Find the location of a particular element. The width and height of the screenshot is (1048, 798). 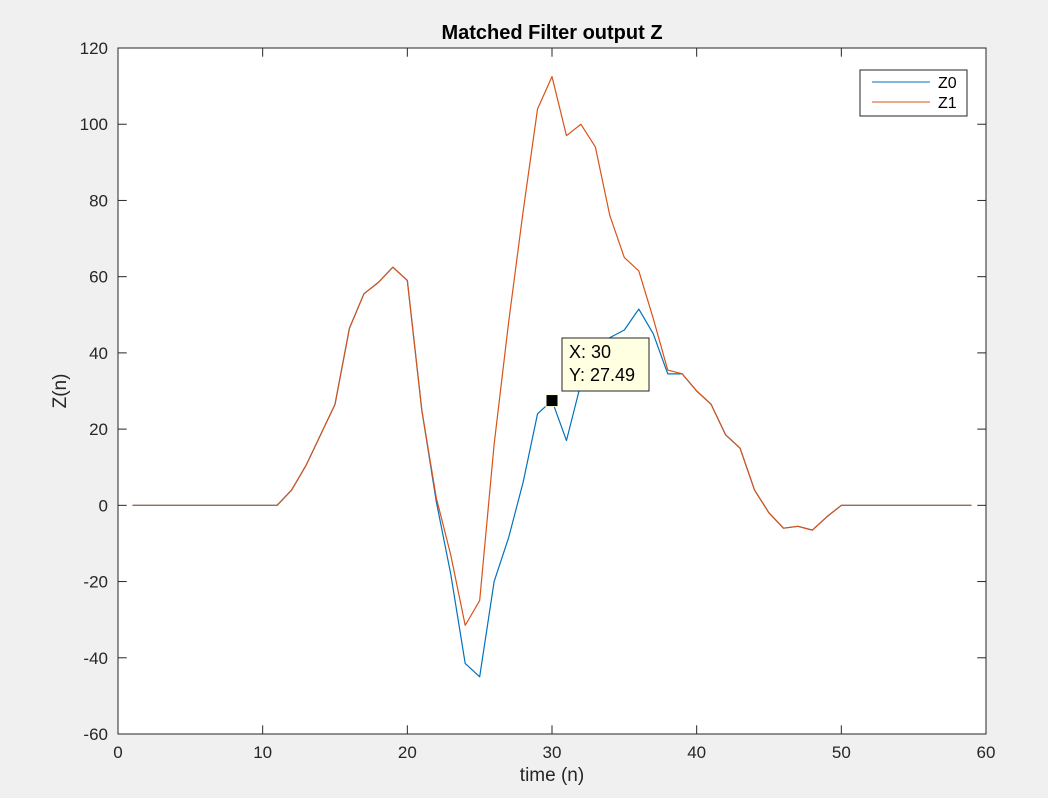

x-tick-label: 60 is located at coordinates (986, 752).